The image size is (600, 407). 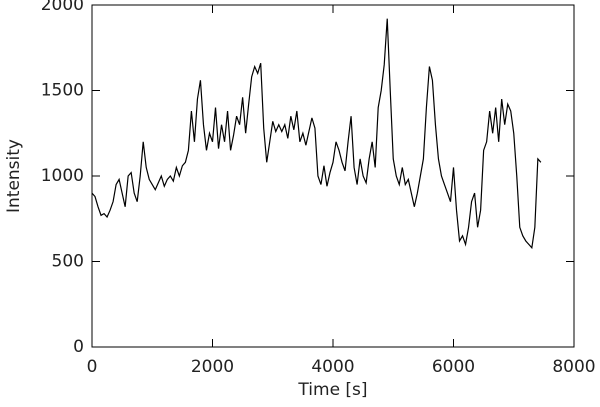 What do you see at coordinates (62, 176) in the screenshot?
I see `y-tick-label: 1000` at bounding box center [62, 176].